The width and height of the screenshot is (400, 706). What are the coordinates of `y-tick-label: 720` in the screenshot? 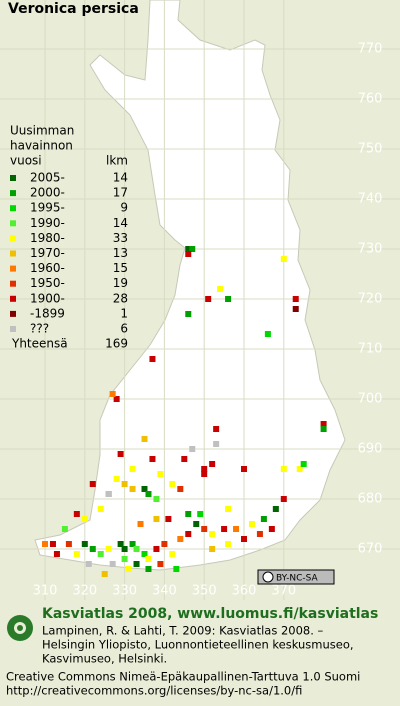 It's located at (370, 299).